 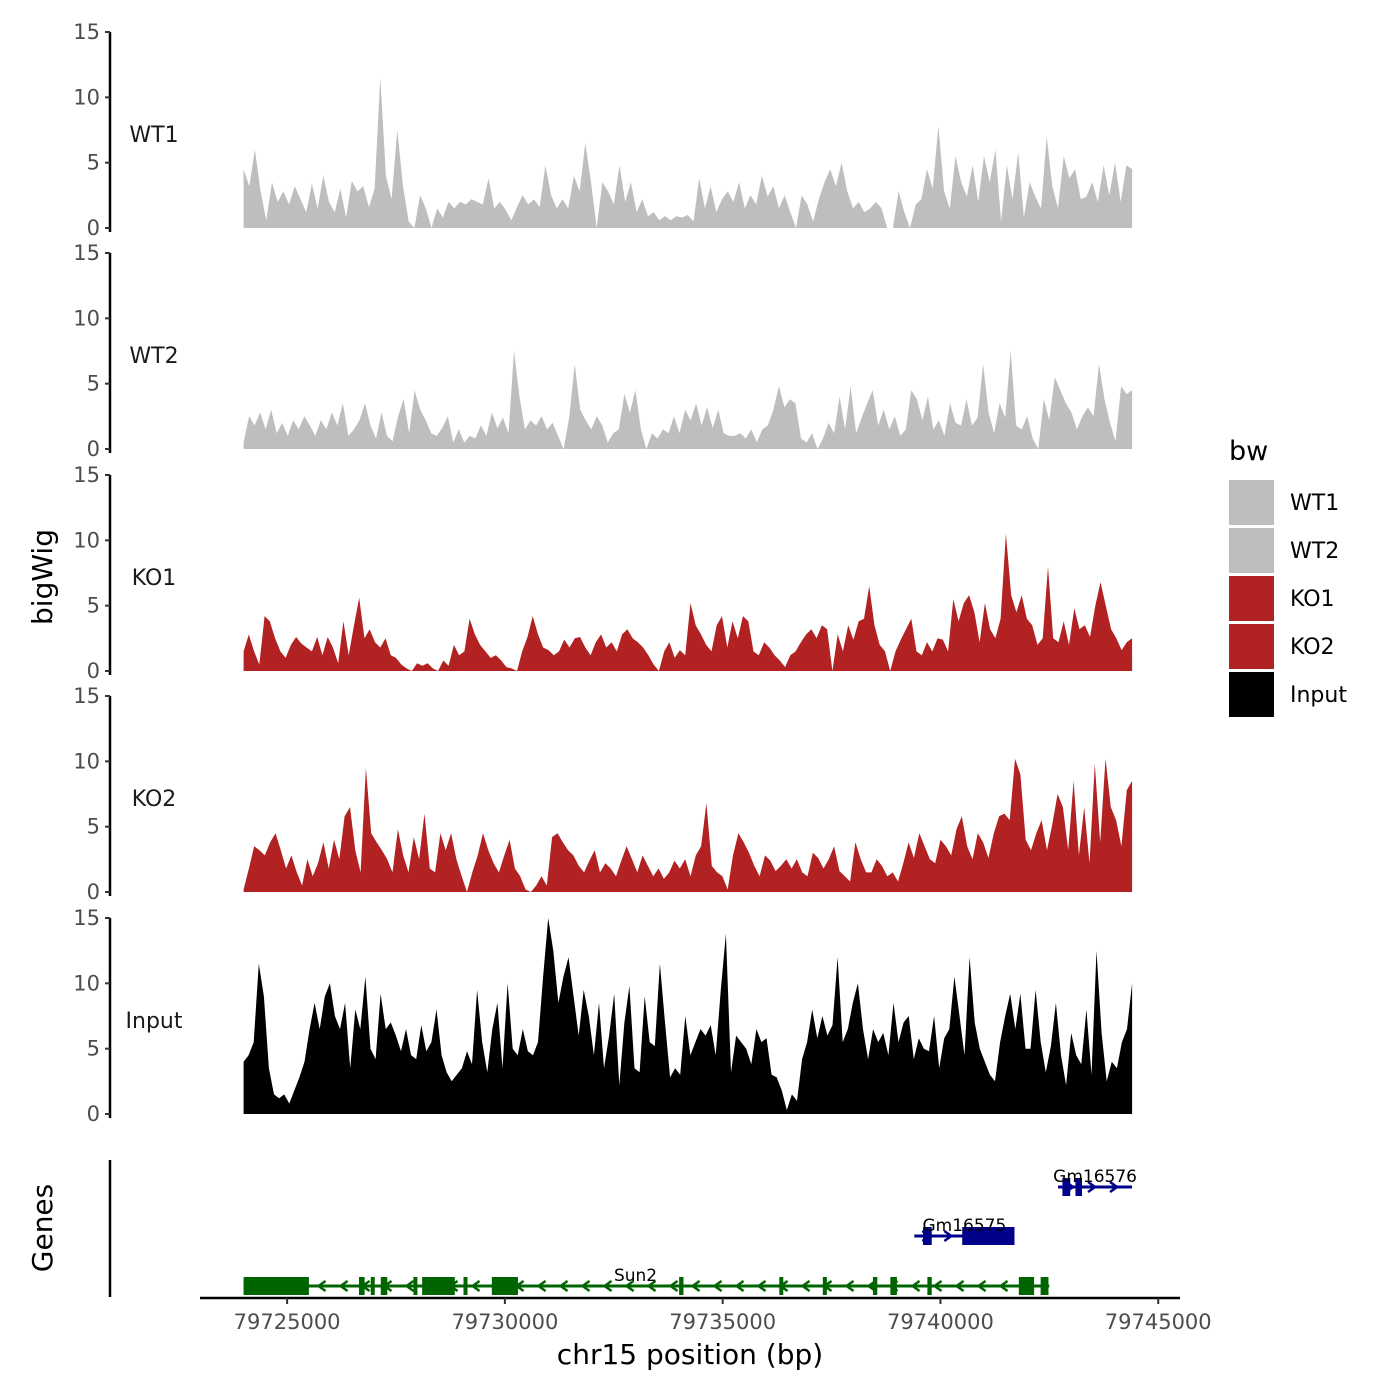 What do you see at coordinates (154, 578) in the screenshot?
I see `ko1-track-label: KO1` at bounding box center [154, 578].